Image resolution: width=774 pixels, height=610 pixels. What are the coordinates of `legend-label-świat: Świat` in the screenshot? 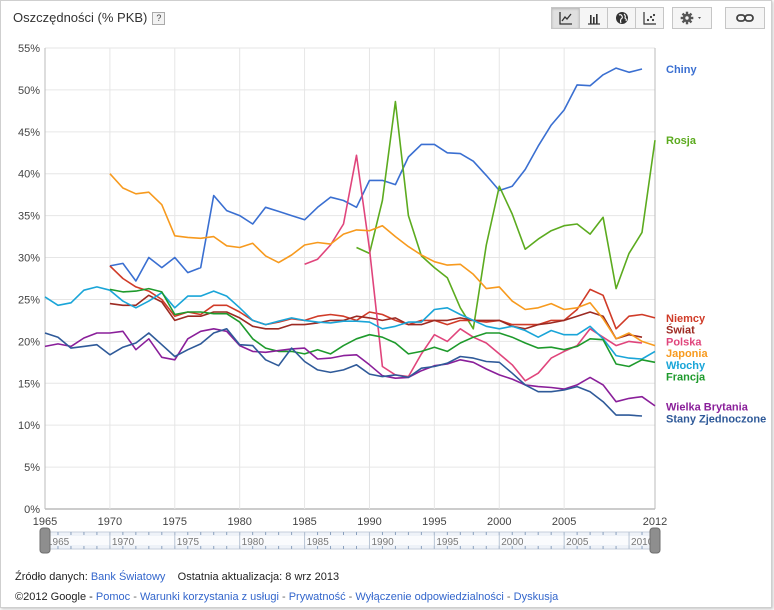 It's located at (680, 330).